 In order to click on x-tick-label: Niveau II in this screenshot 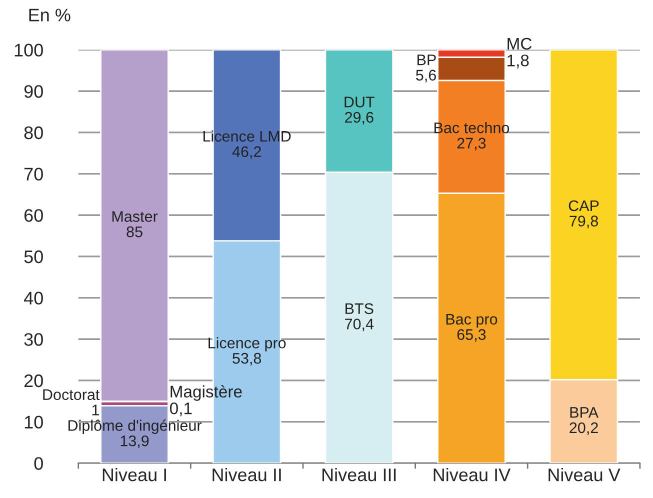, I will do `click(246, 475)`.